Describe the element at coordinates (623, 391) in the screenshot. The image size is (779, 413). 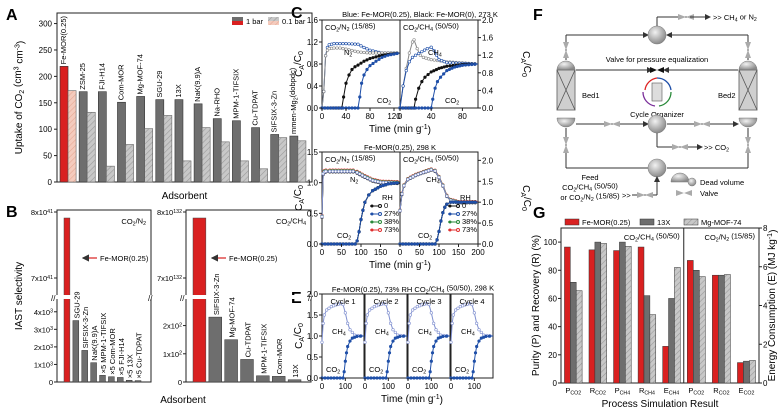
I see `category-label: PCH4​` at that location.